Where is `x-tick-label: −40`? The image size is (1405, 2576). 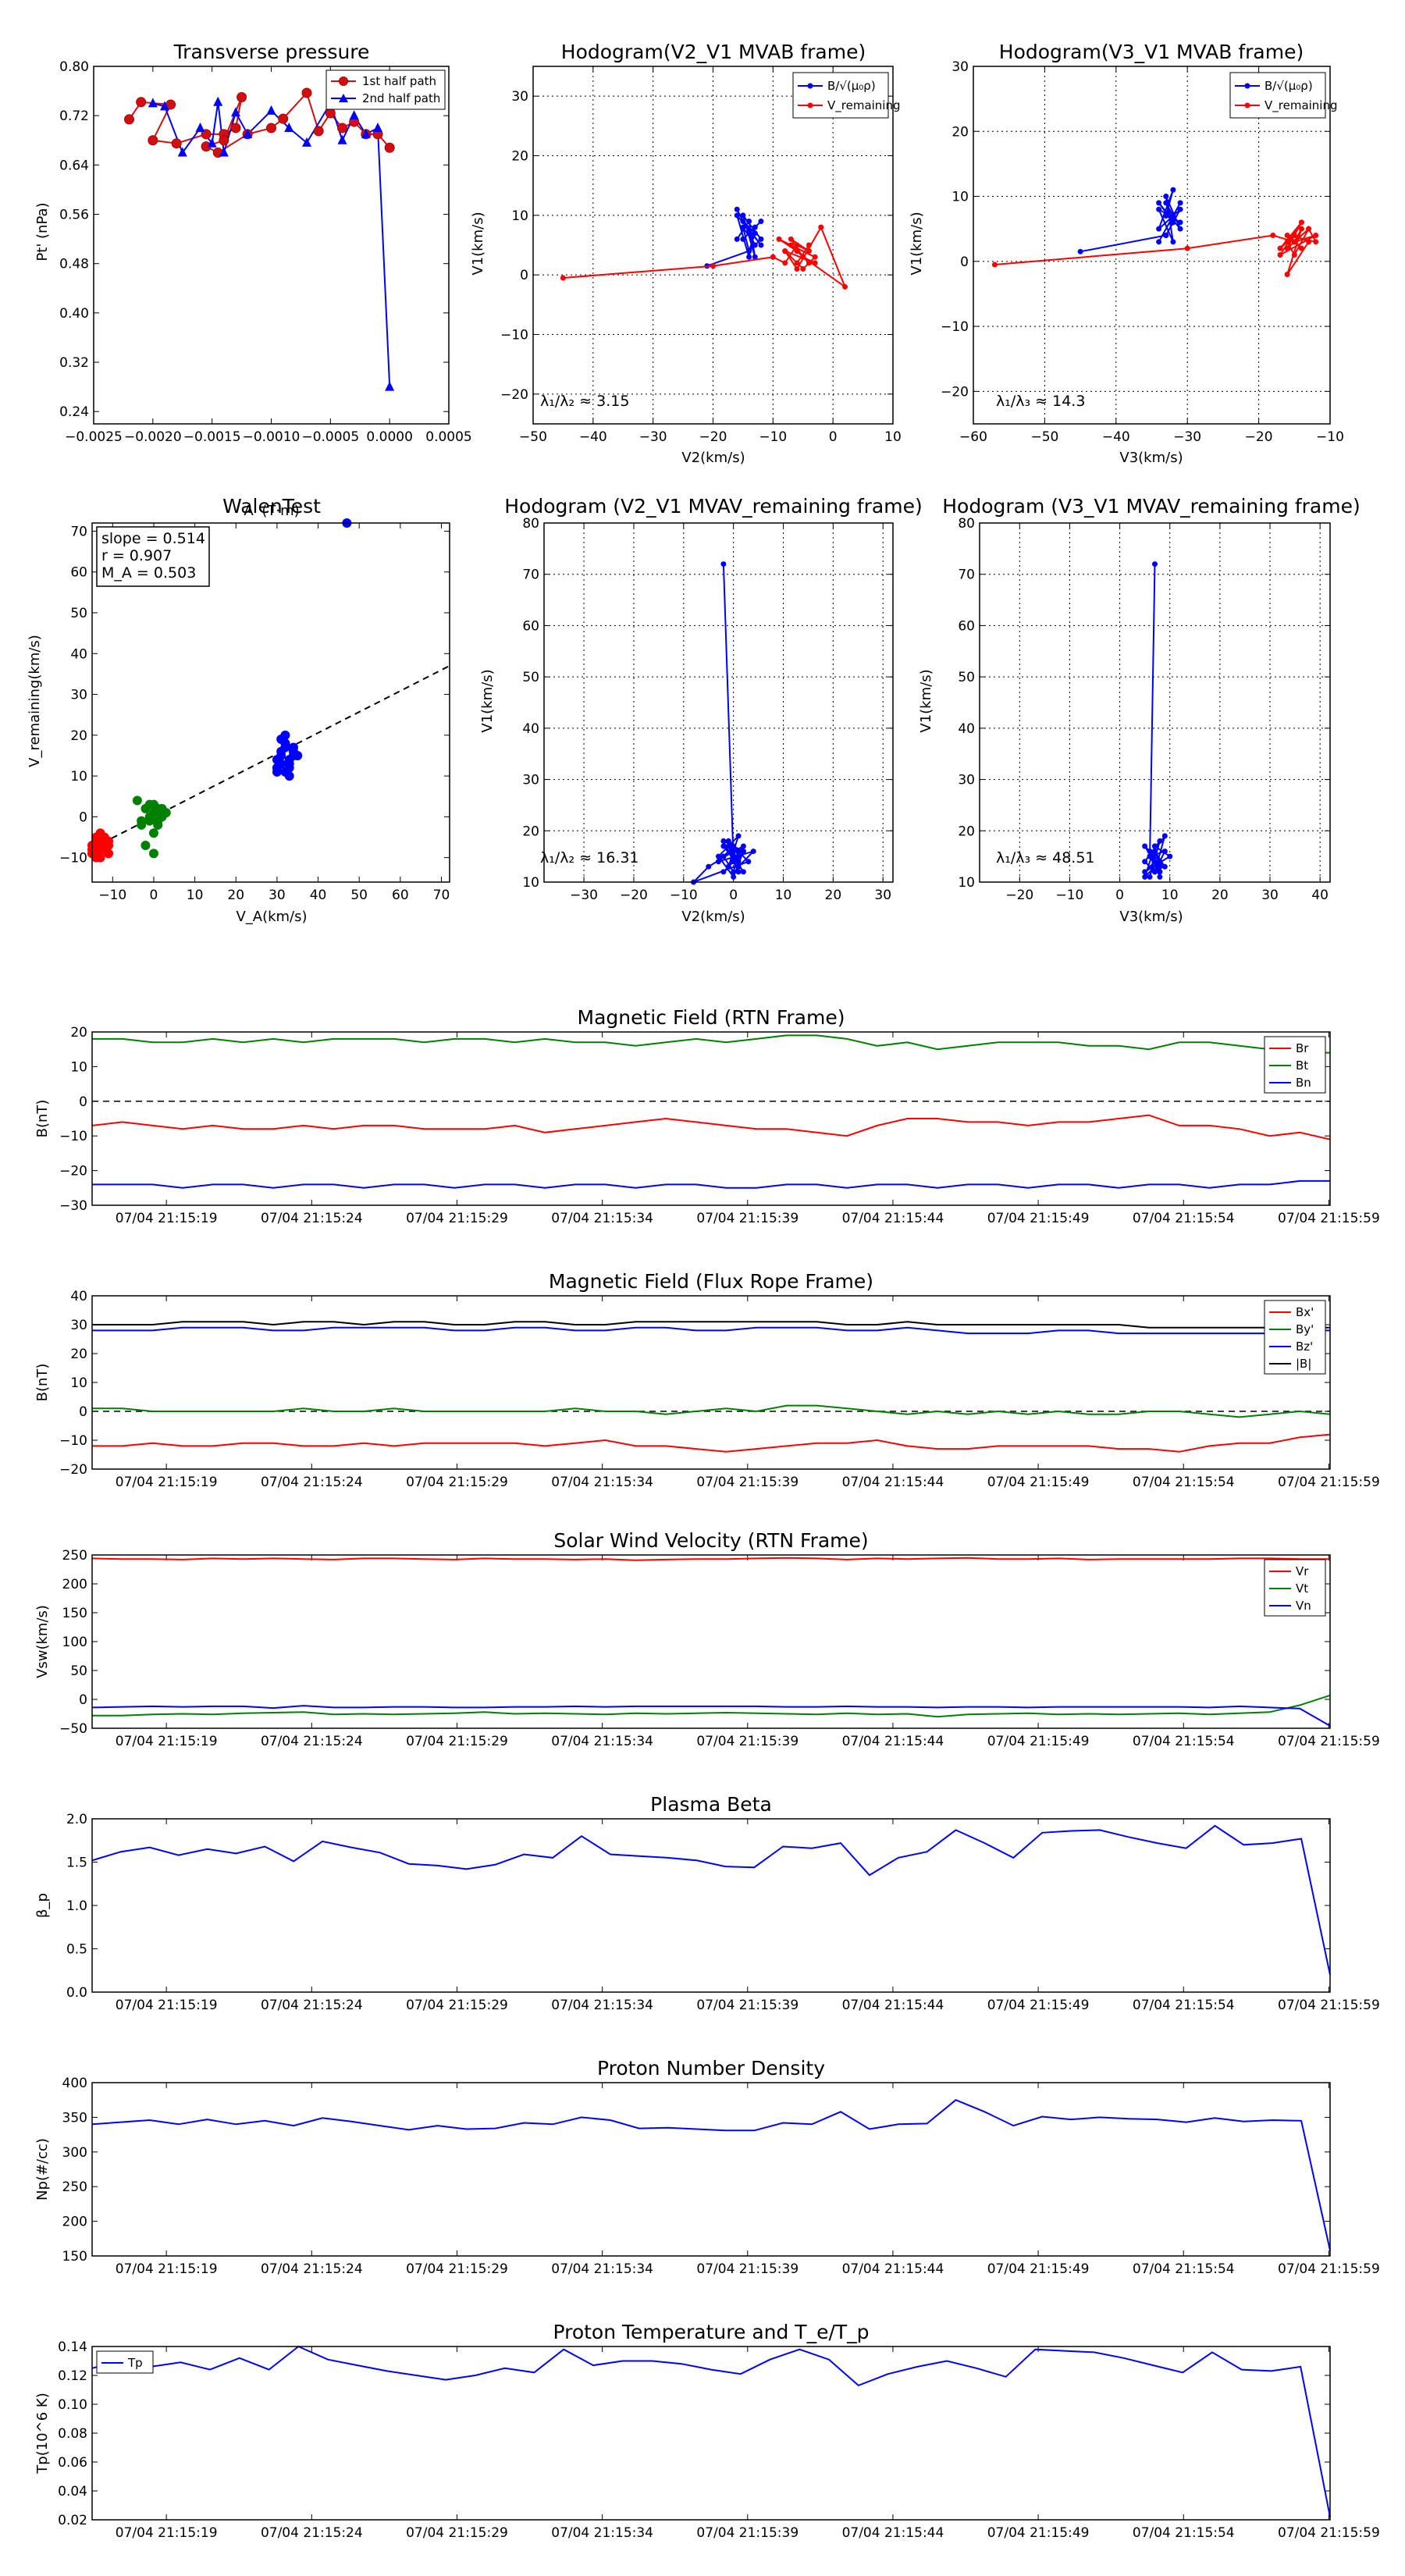 x-tick-label: −40 is located at coordinates (593, 437).